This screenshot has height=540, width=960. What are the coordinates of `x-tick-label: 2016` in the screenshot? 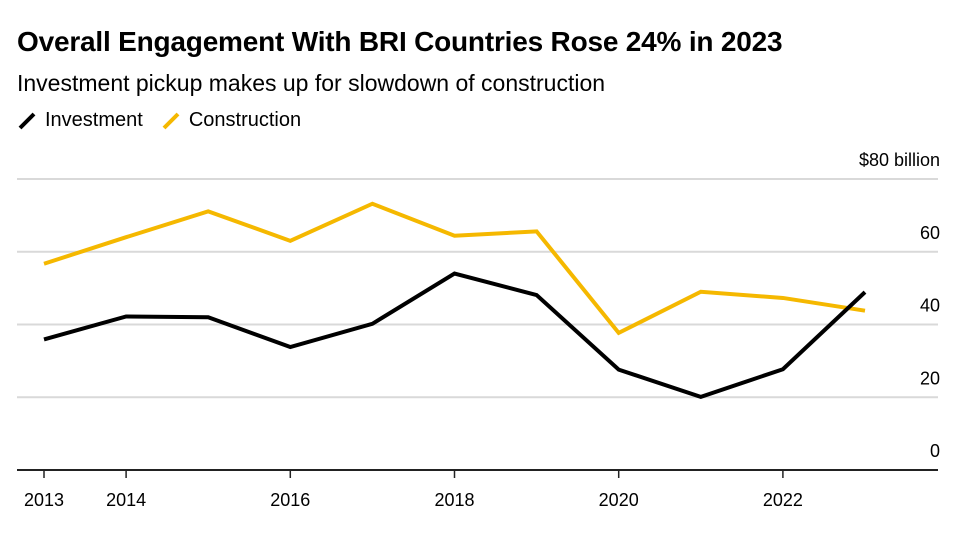 It's located at (290, 500).